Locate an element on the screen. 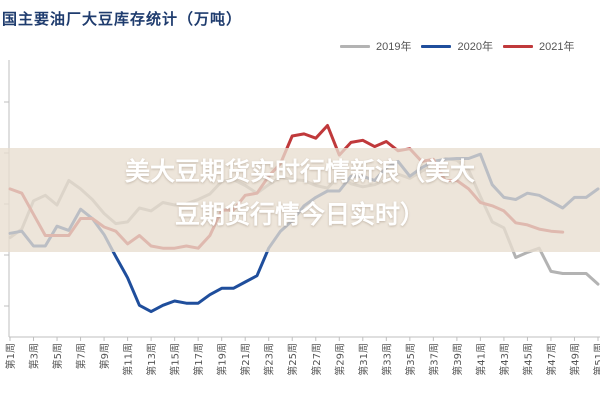 This screenshot has height=400, width=600. x-tick-label: 第27周 is located at coordinates (316, 359).